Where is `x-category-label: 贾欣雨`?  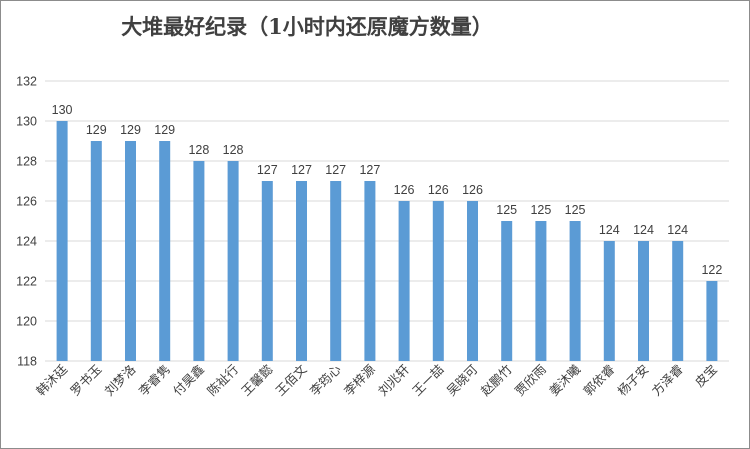 x-category-label: 贾欣雨 is located at coordinates (530, 380).